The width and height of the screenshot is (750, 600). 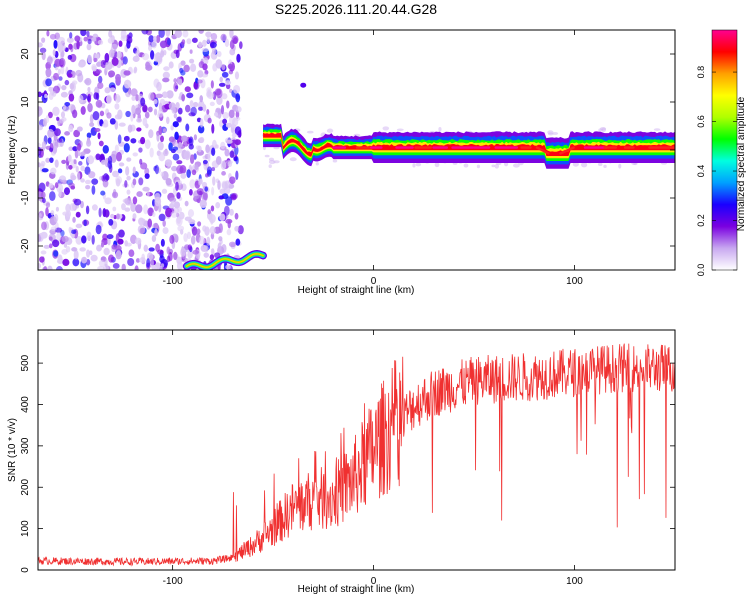 I want to click on y-tick-label: 10, so click(x=25, y=102).